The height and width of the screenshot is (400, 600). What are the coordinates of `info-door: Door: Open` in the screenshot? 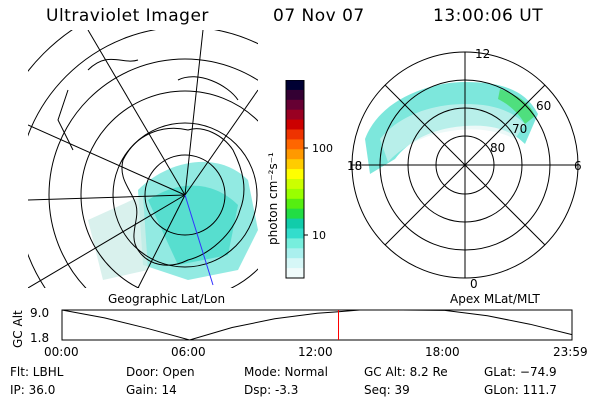 It's located at (160, 372).